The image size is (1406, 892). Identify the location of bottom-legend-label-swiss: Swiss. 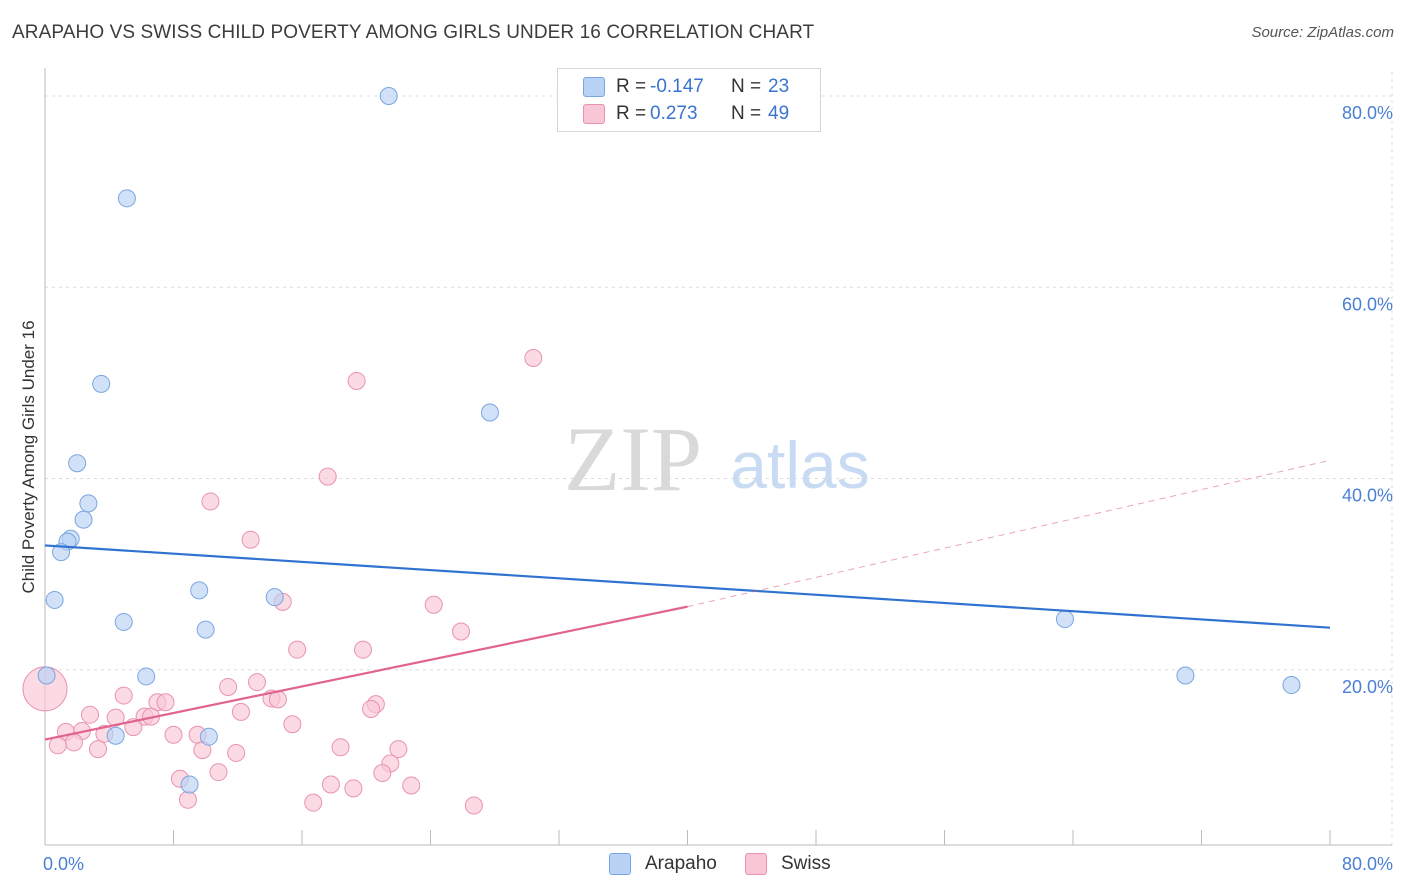
(806, 863).